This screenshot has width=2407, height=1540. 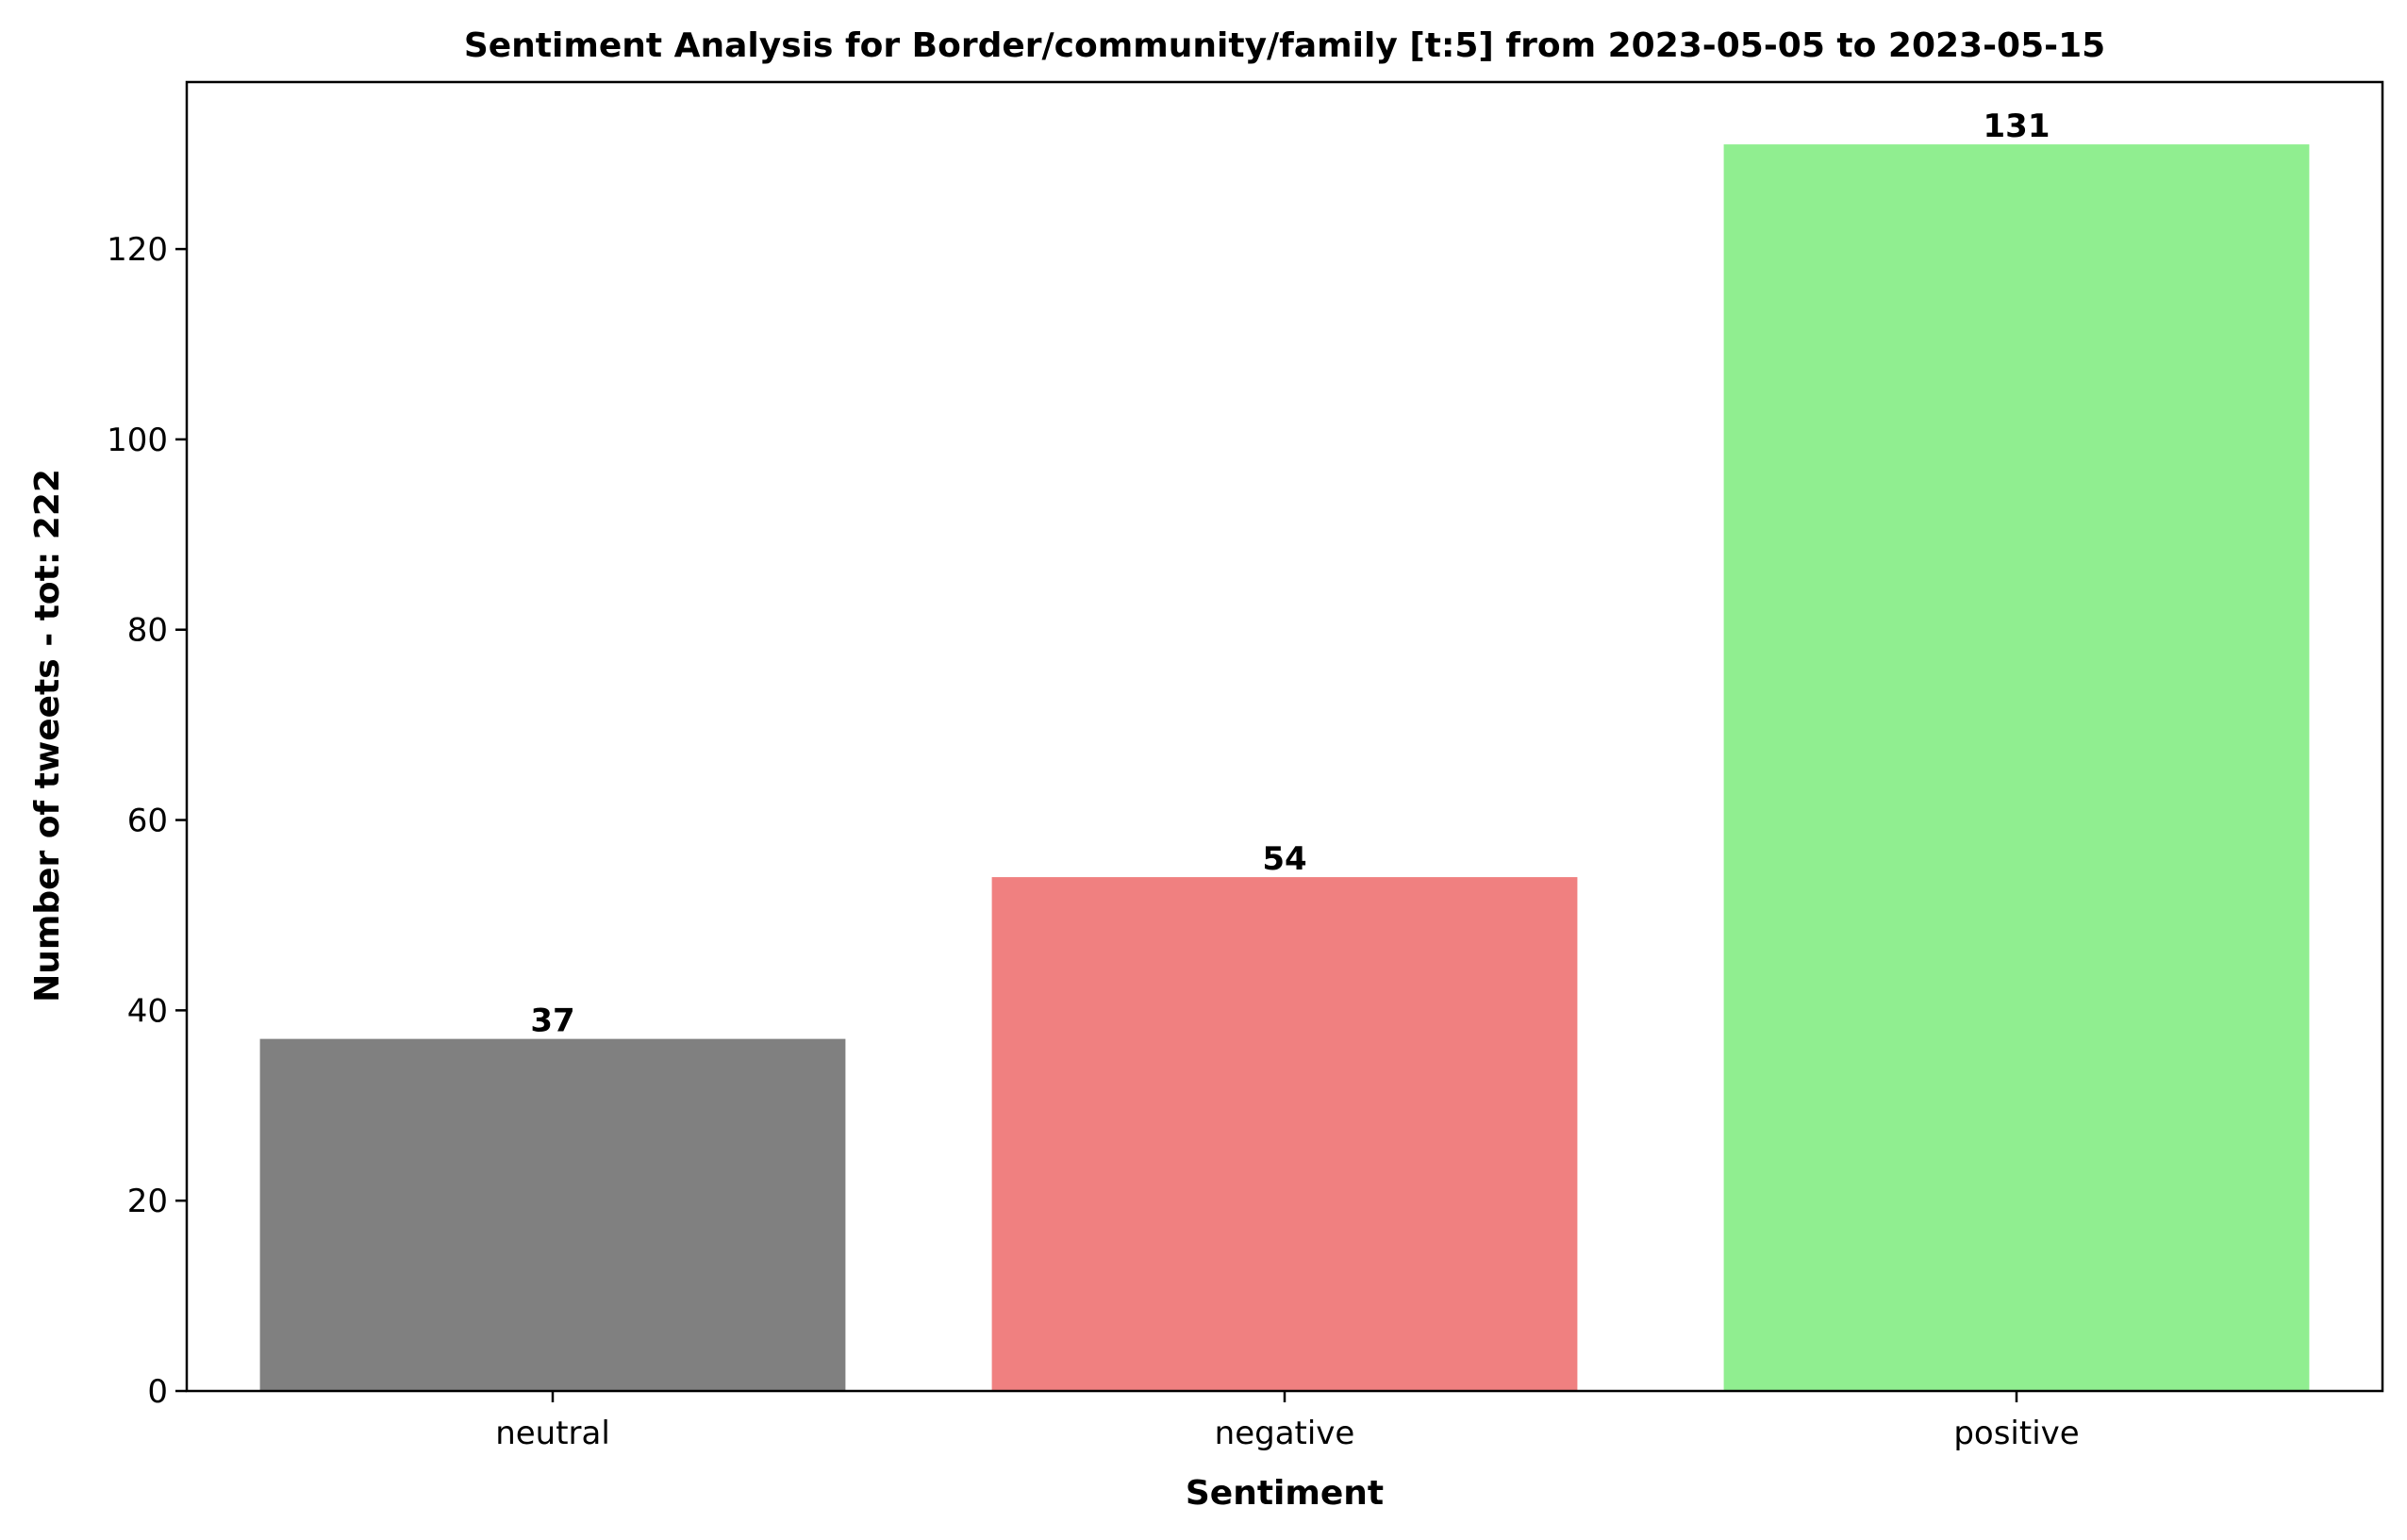 I want to click on x-tick-label-negative: negative, so click(x=1285, y=1433).